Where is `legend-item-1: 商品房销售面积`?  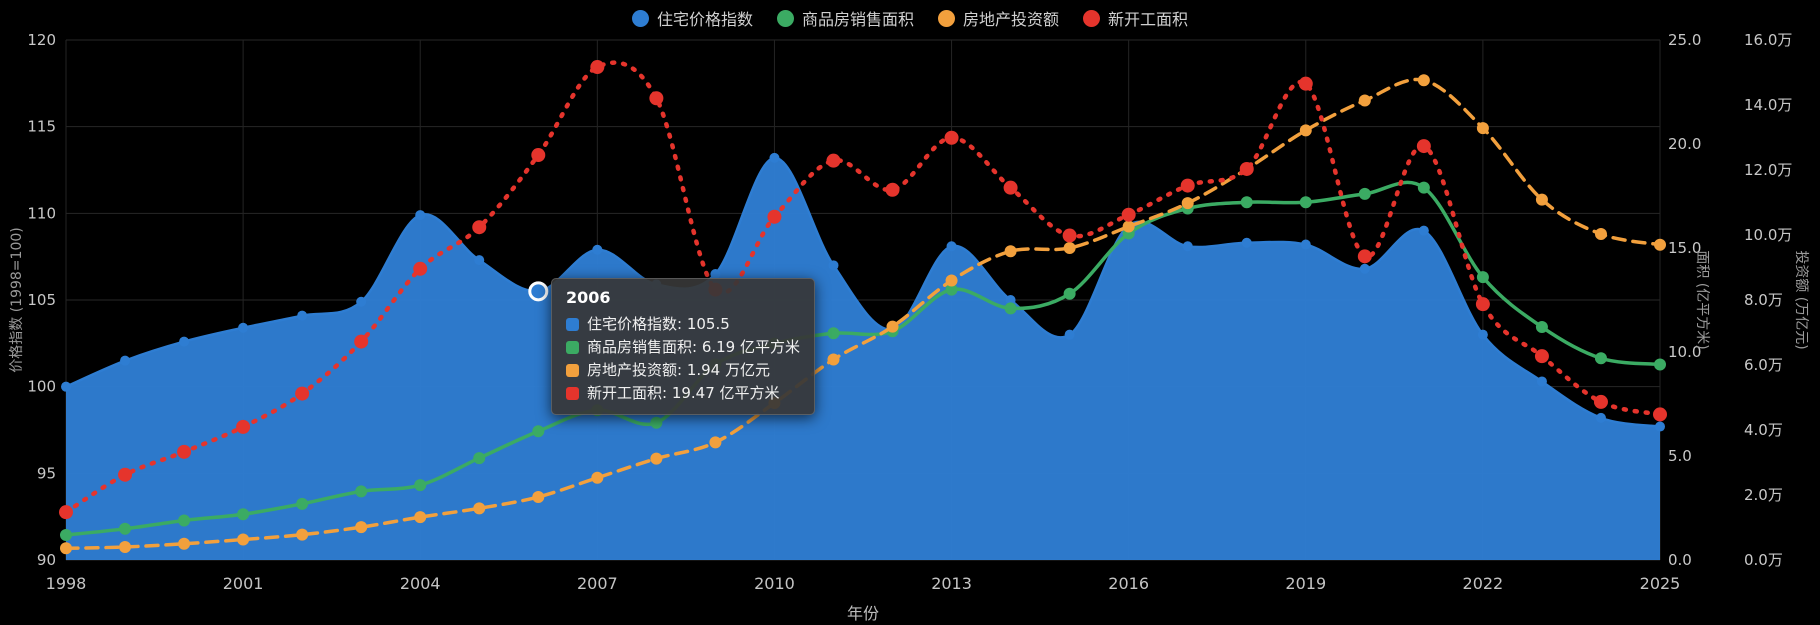 legend-item-1: 商品房销售面积 is located at coordinates (845, 18).